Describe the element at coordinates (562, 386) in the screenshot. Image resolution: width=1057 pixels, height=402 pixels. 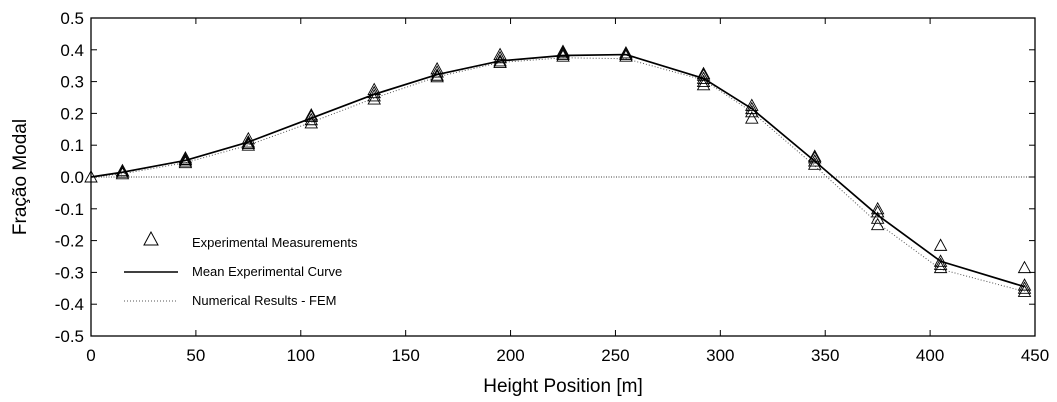
I see `x-axis-title: Height Position [m]` at that location.